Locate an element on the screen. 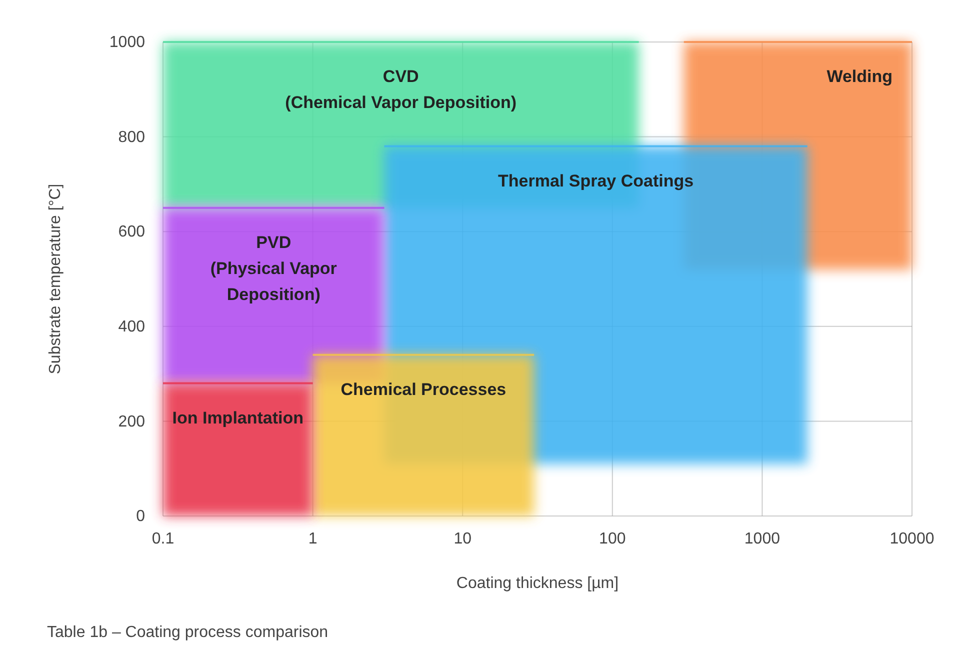  y-tick-label: 1000 is located at coordinates (127, 43).